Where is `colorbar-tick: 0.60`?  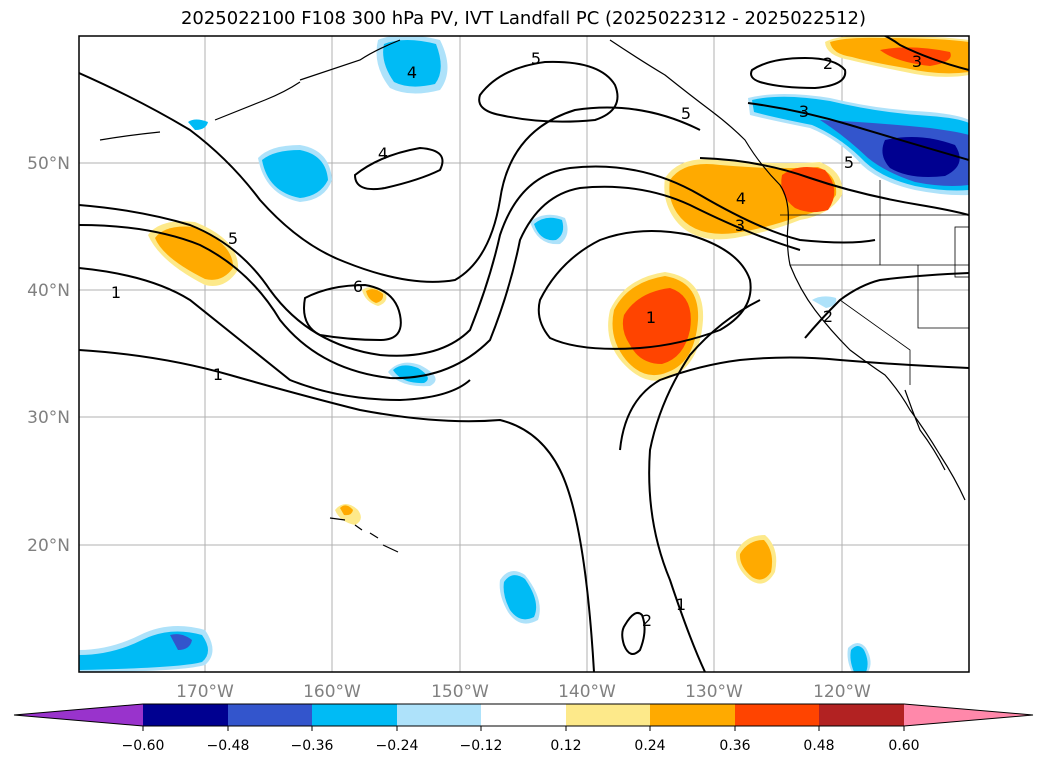
colorbar-tick: 0.60 is located at coordinates (903, 746).